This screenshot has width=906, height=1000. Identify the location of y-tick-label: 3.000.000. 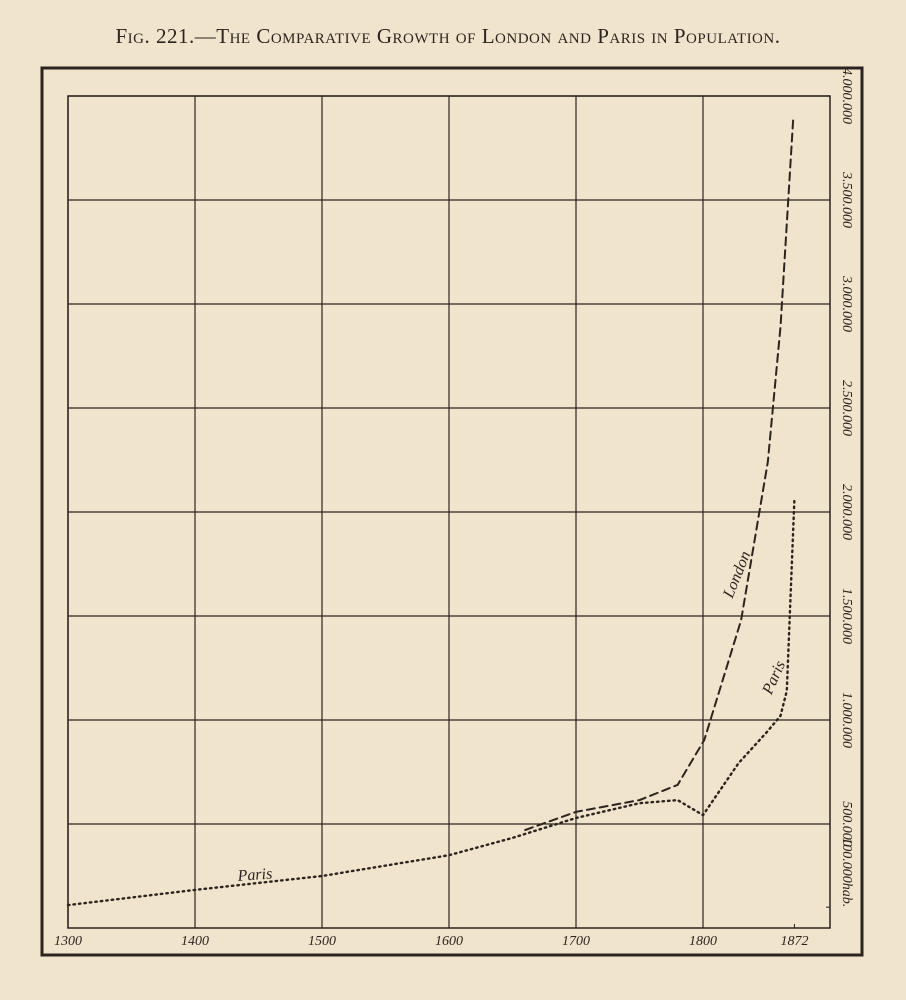
(846, 303).